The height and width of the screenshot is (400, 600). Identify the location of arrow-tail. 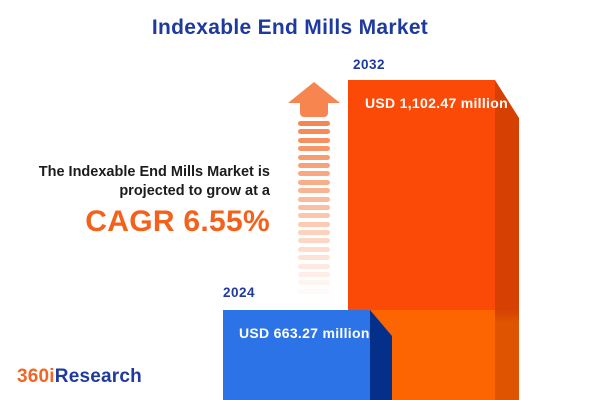
(314, 109).